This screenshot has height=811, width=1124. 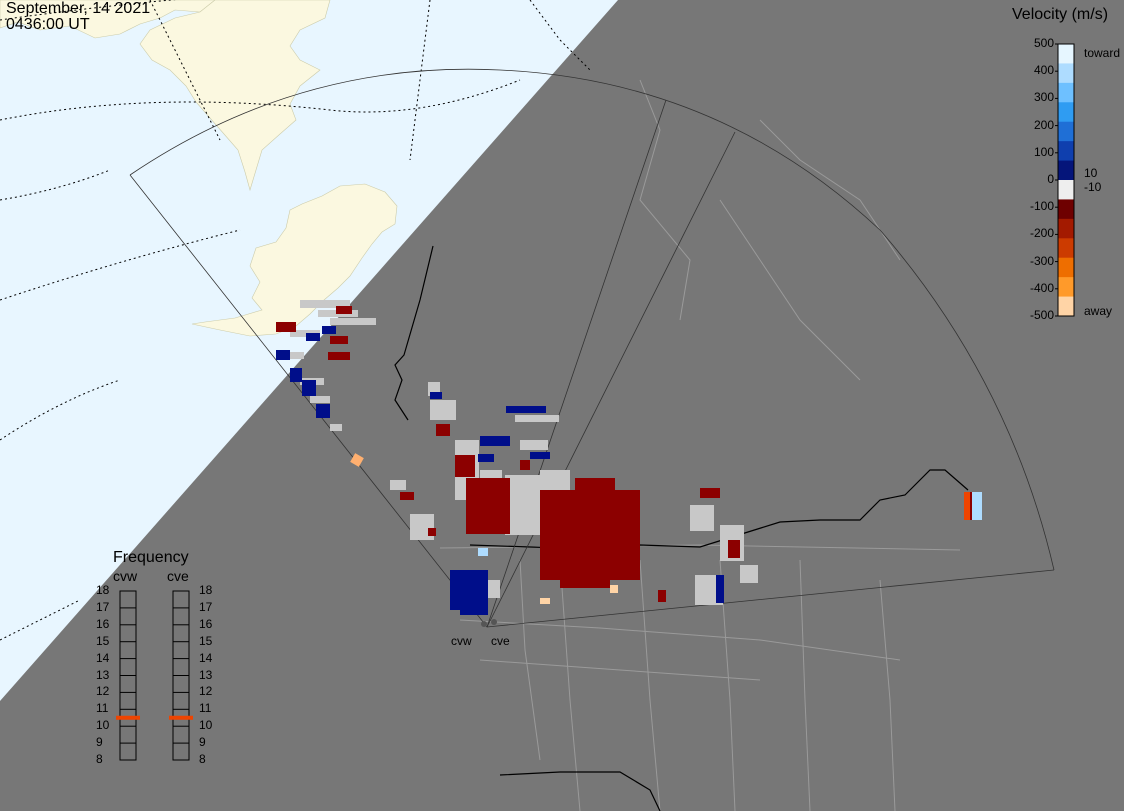 What do you see at coordinates (1041, 287) in the screenshot?
I see `velocity-tick-label: -400` at bounding box center [1041, 287].